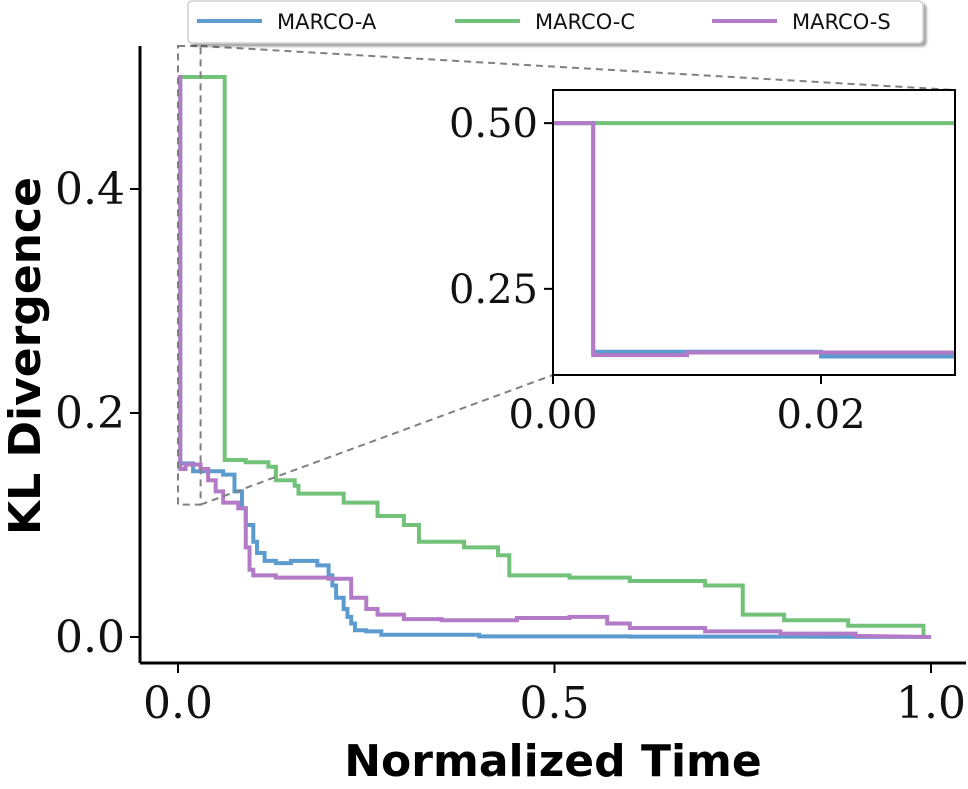 This screenshot has height=789, width=968. Describe the element at coordinates (377, 440) in the screenshot. I see `zoom-connector-bottom` at that location.